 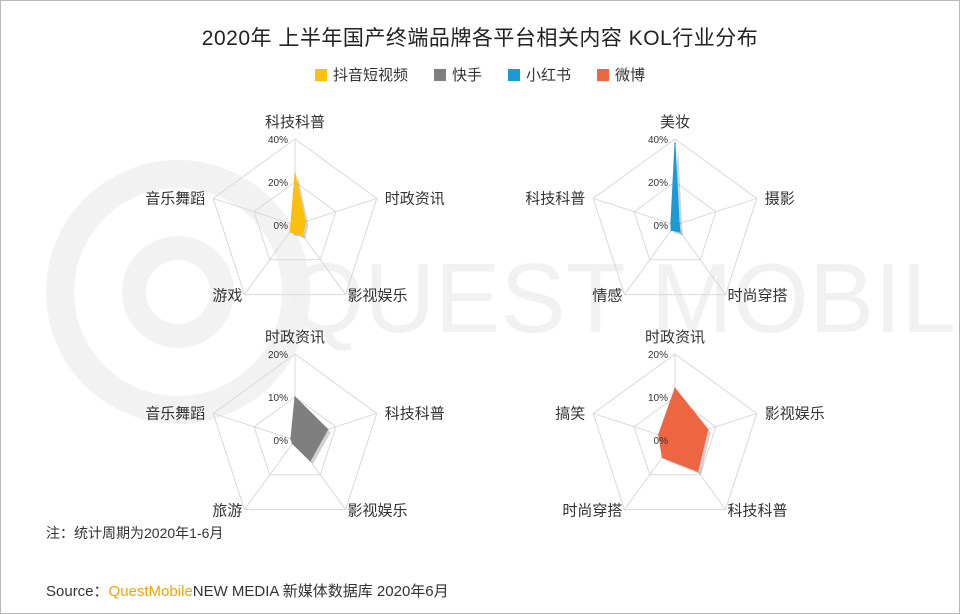 I want to click on legend-item-kuaishou: 快手, so click(x=457, y=74).